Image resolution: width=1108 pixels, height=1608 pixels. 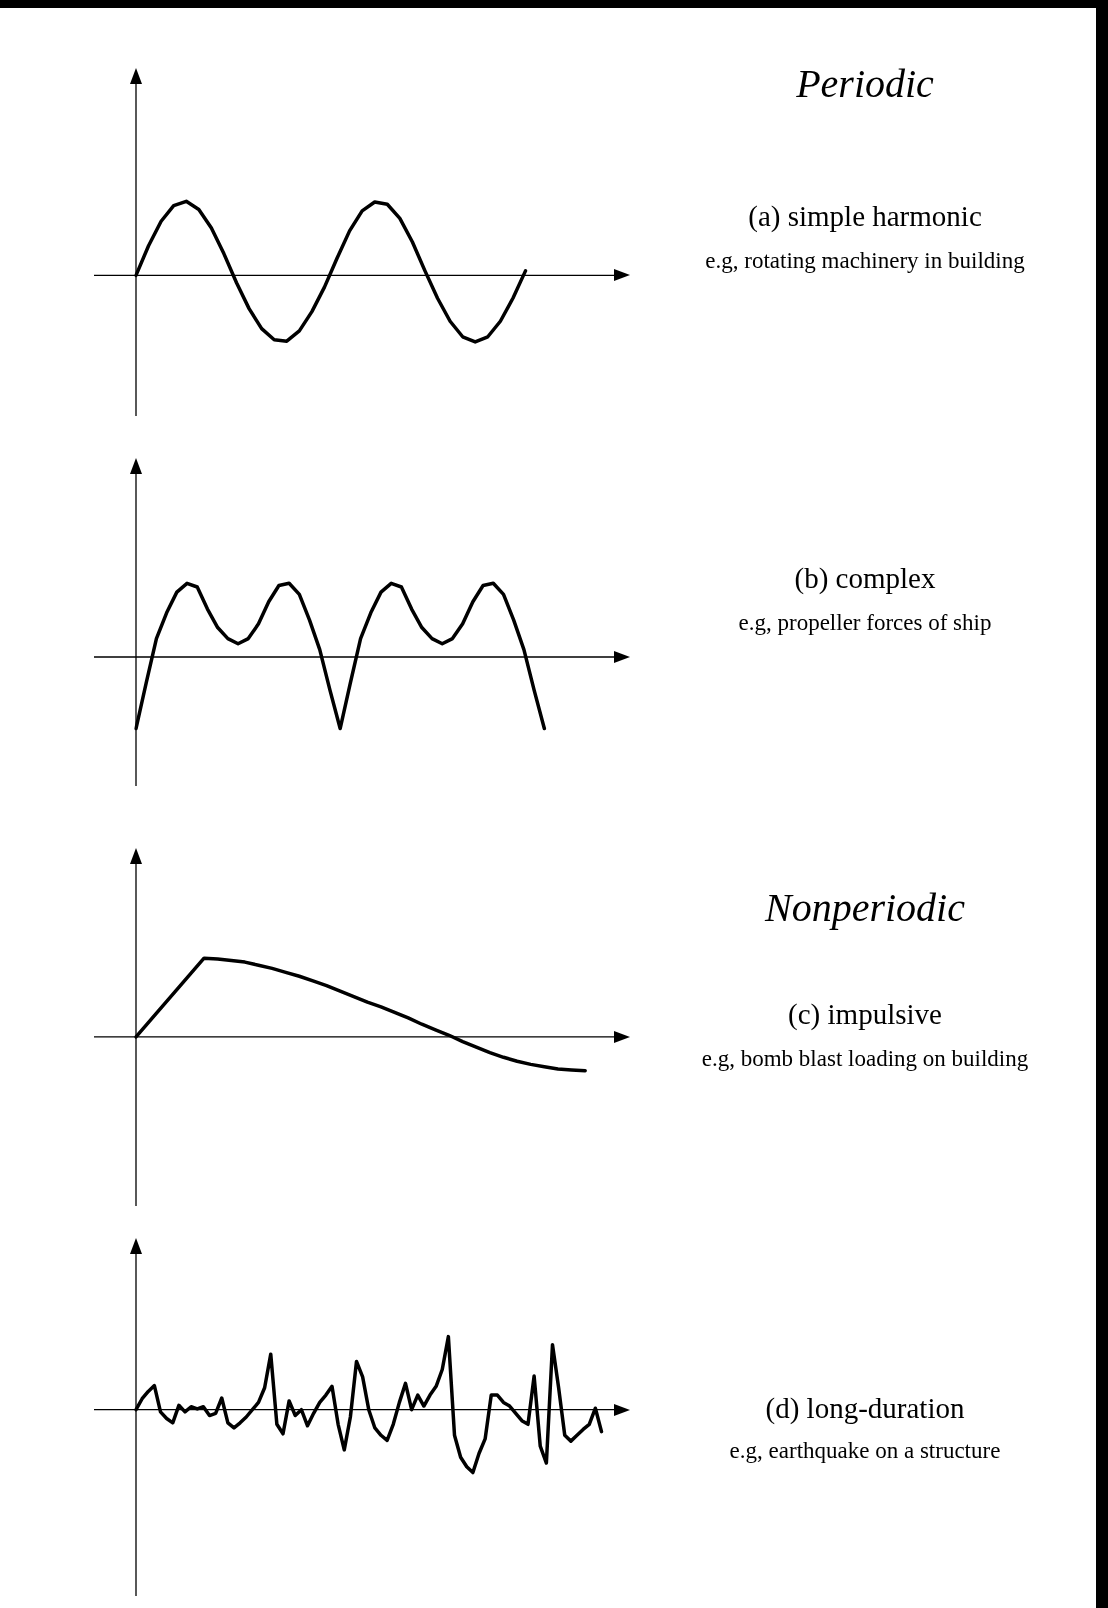 What do you see at coordinates (865, 83) in the screenshot?
I see `text: Periodic` at bounding box center [865, 83].